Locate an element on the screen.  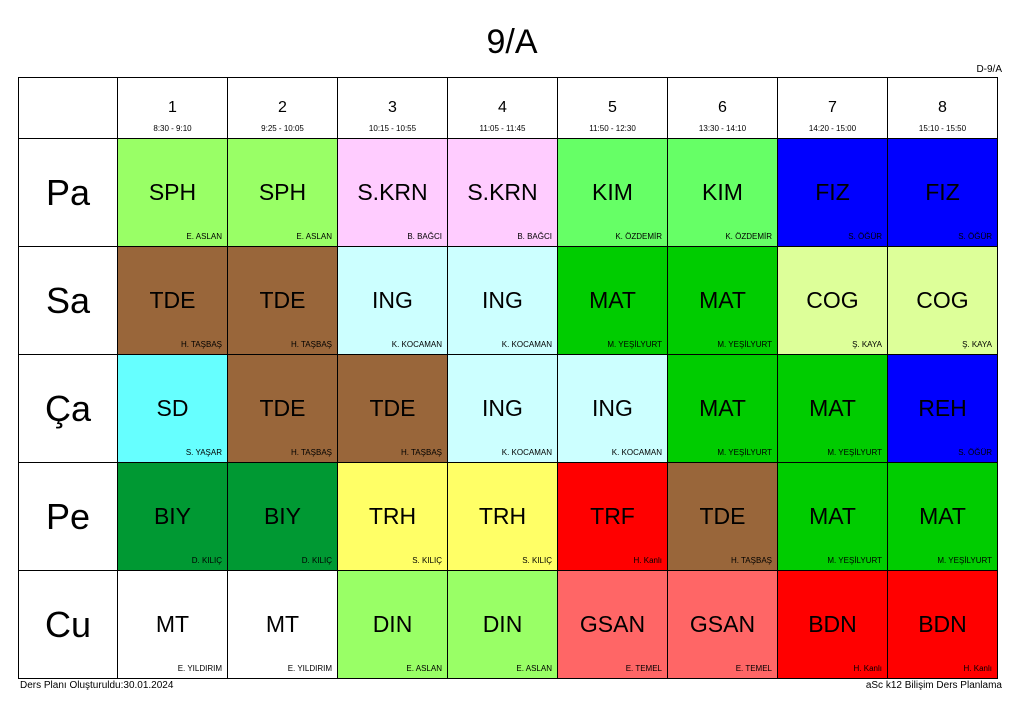
period-number: 1 is located at coordinates (172, 107).